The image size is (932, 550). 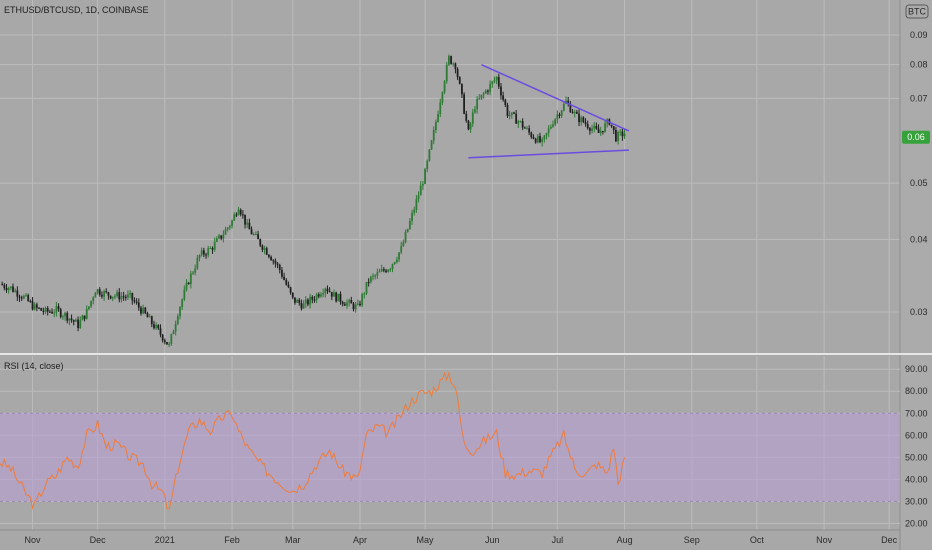 What do you see at coordinates (916, 446) in the screenshot?
I see `rsi-axis-labels: 90.00 80.00 70.00 60.00 50.00 40.00 30.00 20.00` at bounding box center [916, 446].